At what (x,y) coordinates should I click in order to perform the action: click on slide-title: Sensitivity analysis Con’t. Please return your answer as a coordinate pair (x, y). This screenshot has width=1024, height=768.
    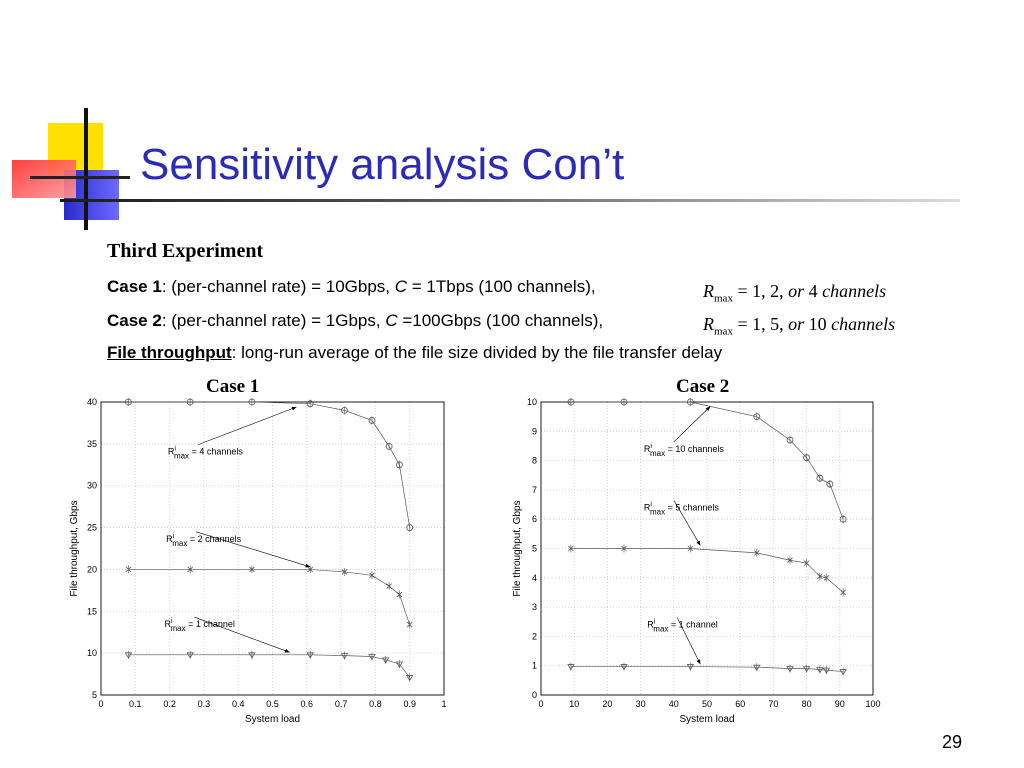
    Looking at the image, I should click on (382, 164).